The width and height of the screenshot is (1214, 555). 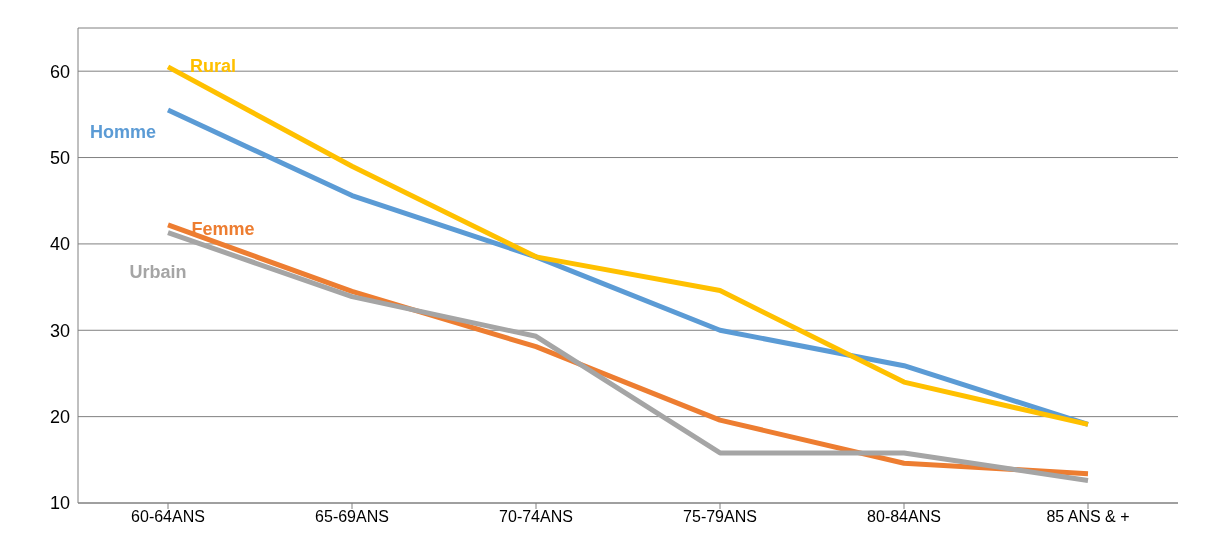 I want to click on x-tick-label: 80-84ANS, so click(x=904, y=517).